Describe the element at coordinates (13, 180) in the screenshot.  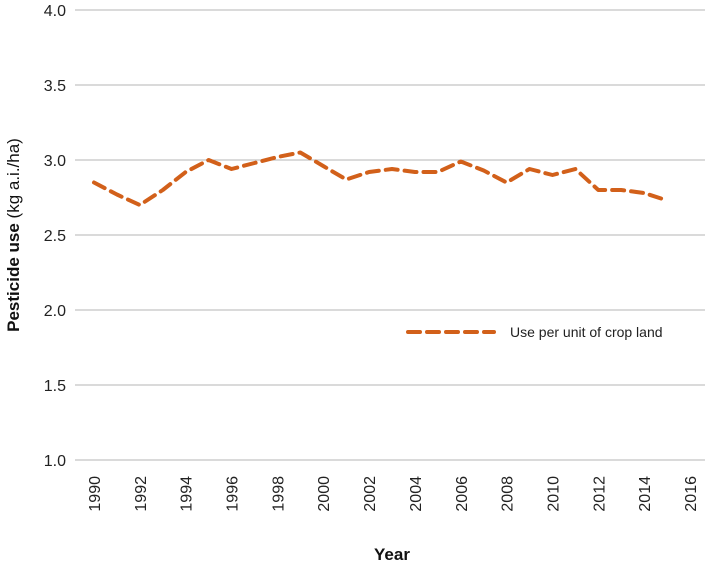
I see `y-axis-title-unit: (kg a.i./ha)` at that location.